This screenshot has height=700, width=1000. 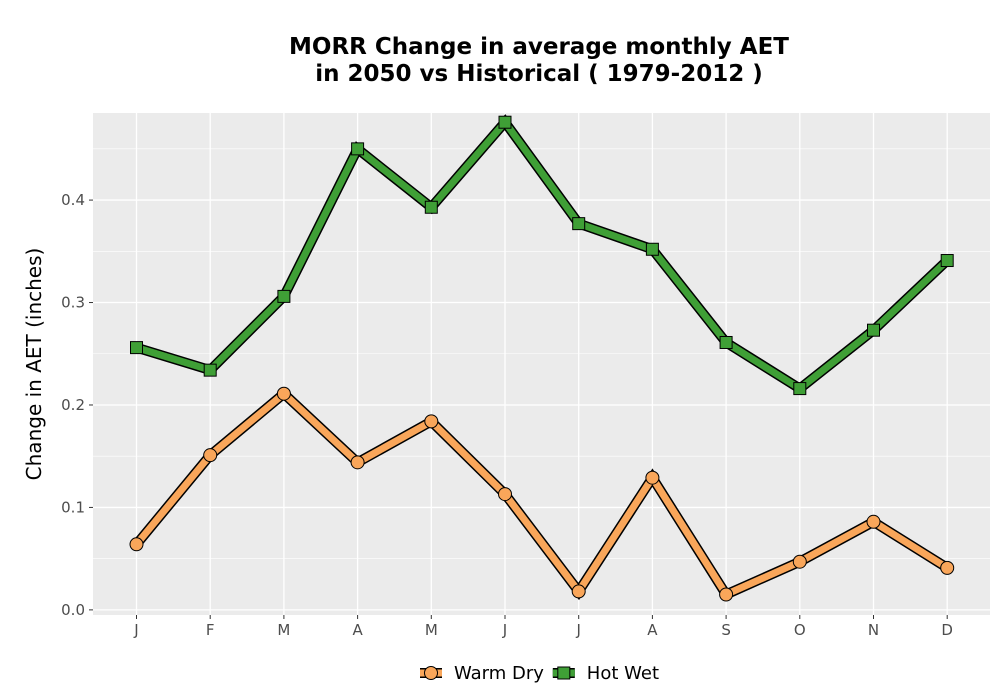 I want to click on legend-label: Hot Wet, so click(x=623, y=673).